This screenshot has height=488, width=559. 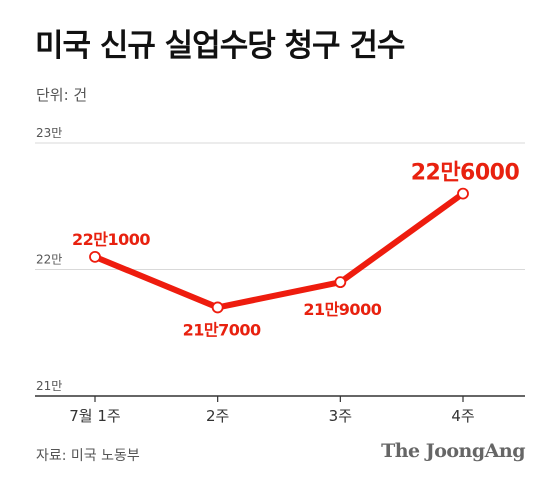 I want to click on x-tick-label: 3주, so click(x=340, y=416).